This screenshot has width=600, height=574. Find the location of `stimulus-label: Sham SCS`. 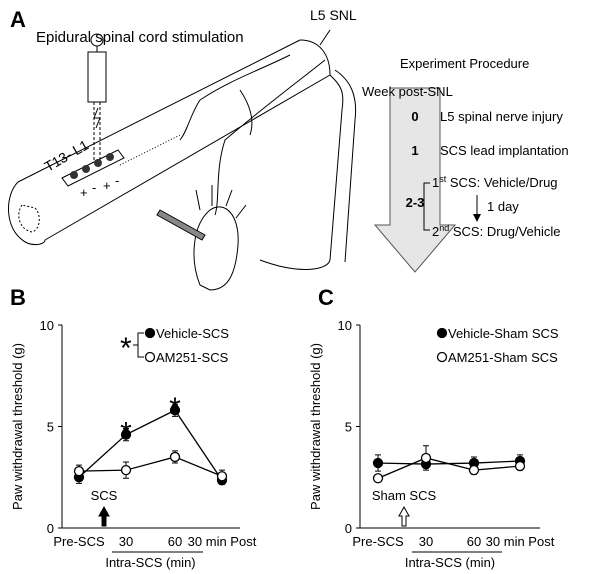

stimulus-label: Sham SCS is located at coordinates (404, 495).